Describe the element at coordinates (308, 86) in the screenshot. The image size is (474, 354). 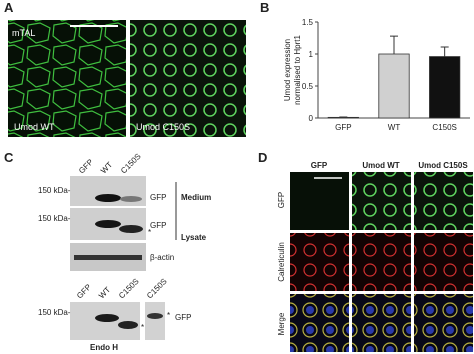
I see `y-tick-label: 0.5` at that location.